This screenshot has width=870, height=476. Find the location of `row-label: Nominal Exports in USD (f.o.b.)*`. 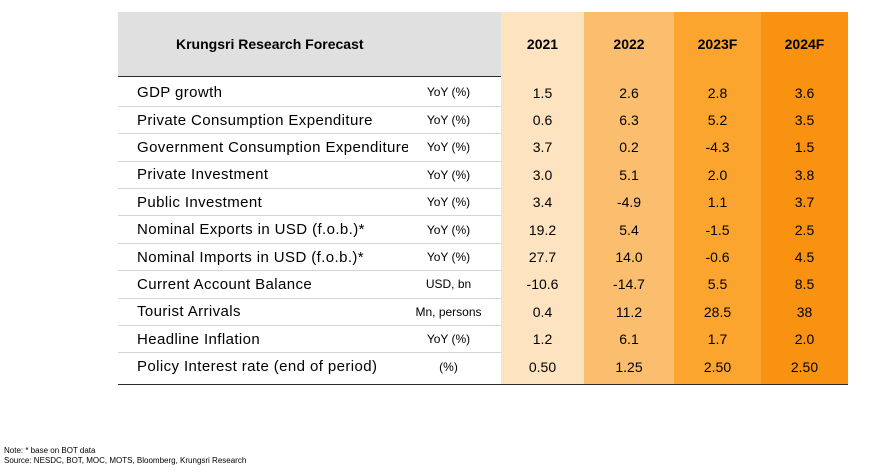

row-label: Nominal Exports in USD (f.o.b.)* is located at coordinates (263, 229).